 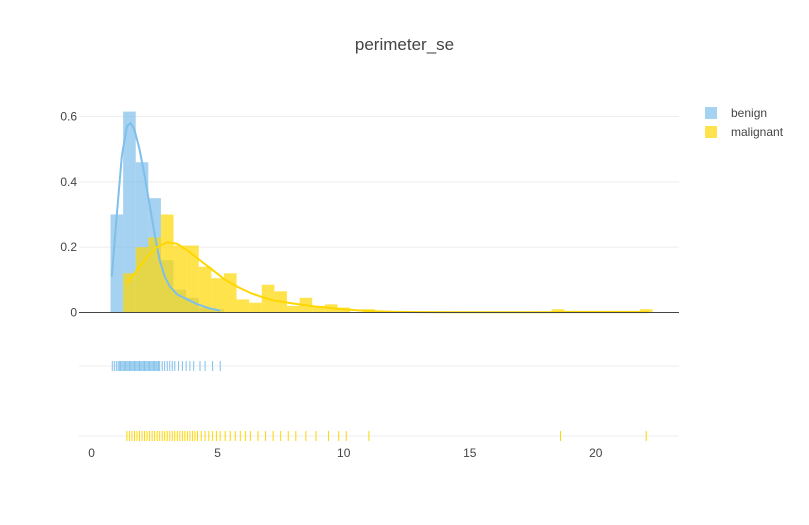 I want to click on y-tick-label: 0.4, so click(x=68, y=182).